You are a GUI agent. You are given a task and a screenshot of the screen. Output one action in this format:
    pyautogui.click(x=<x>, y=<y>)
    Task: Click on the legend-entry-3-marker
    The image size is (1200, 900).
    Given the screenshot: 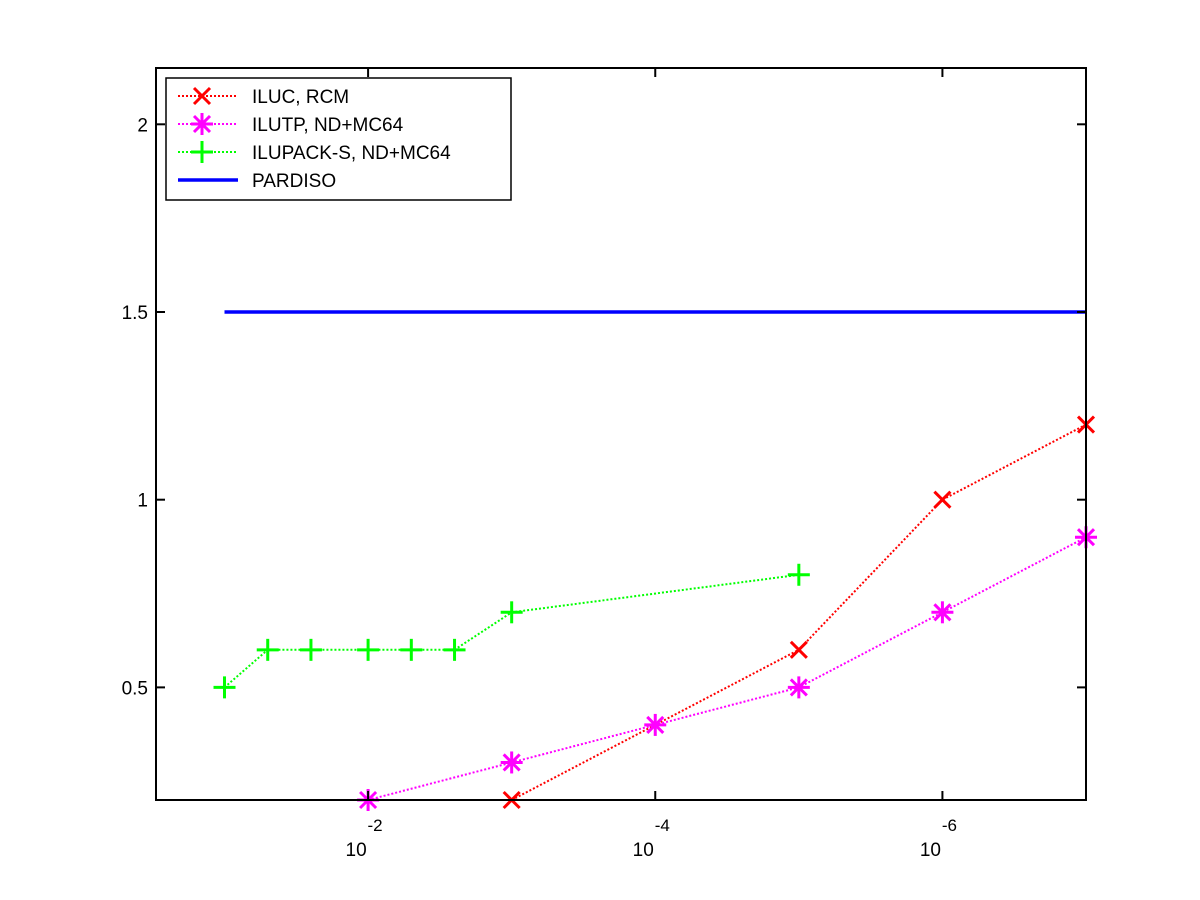 What is the action you would take?
    pyautogui.click(x=202, y=152)
    